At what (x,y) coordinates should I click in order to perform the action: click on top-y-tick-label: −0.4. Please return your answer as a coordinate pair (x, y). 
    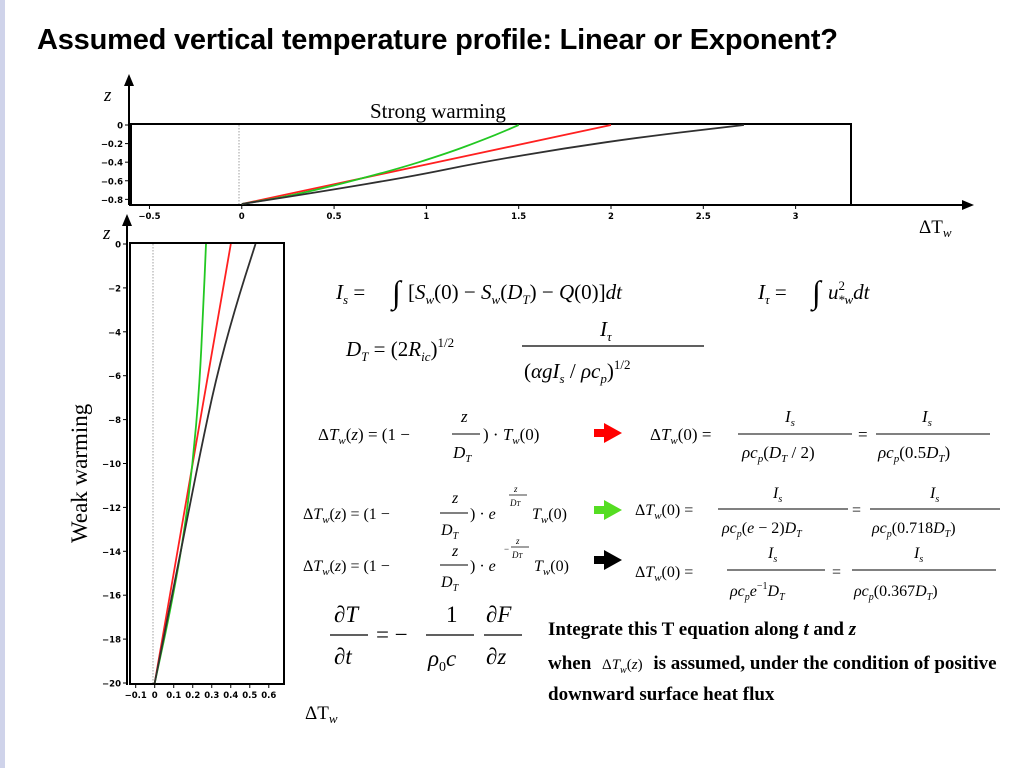
    Looking at the image, I should click on (112, 164).